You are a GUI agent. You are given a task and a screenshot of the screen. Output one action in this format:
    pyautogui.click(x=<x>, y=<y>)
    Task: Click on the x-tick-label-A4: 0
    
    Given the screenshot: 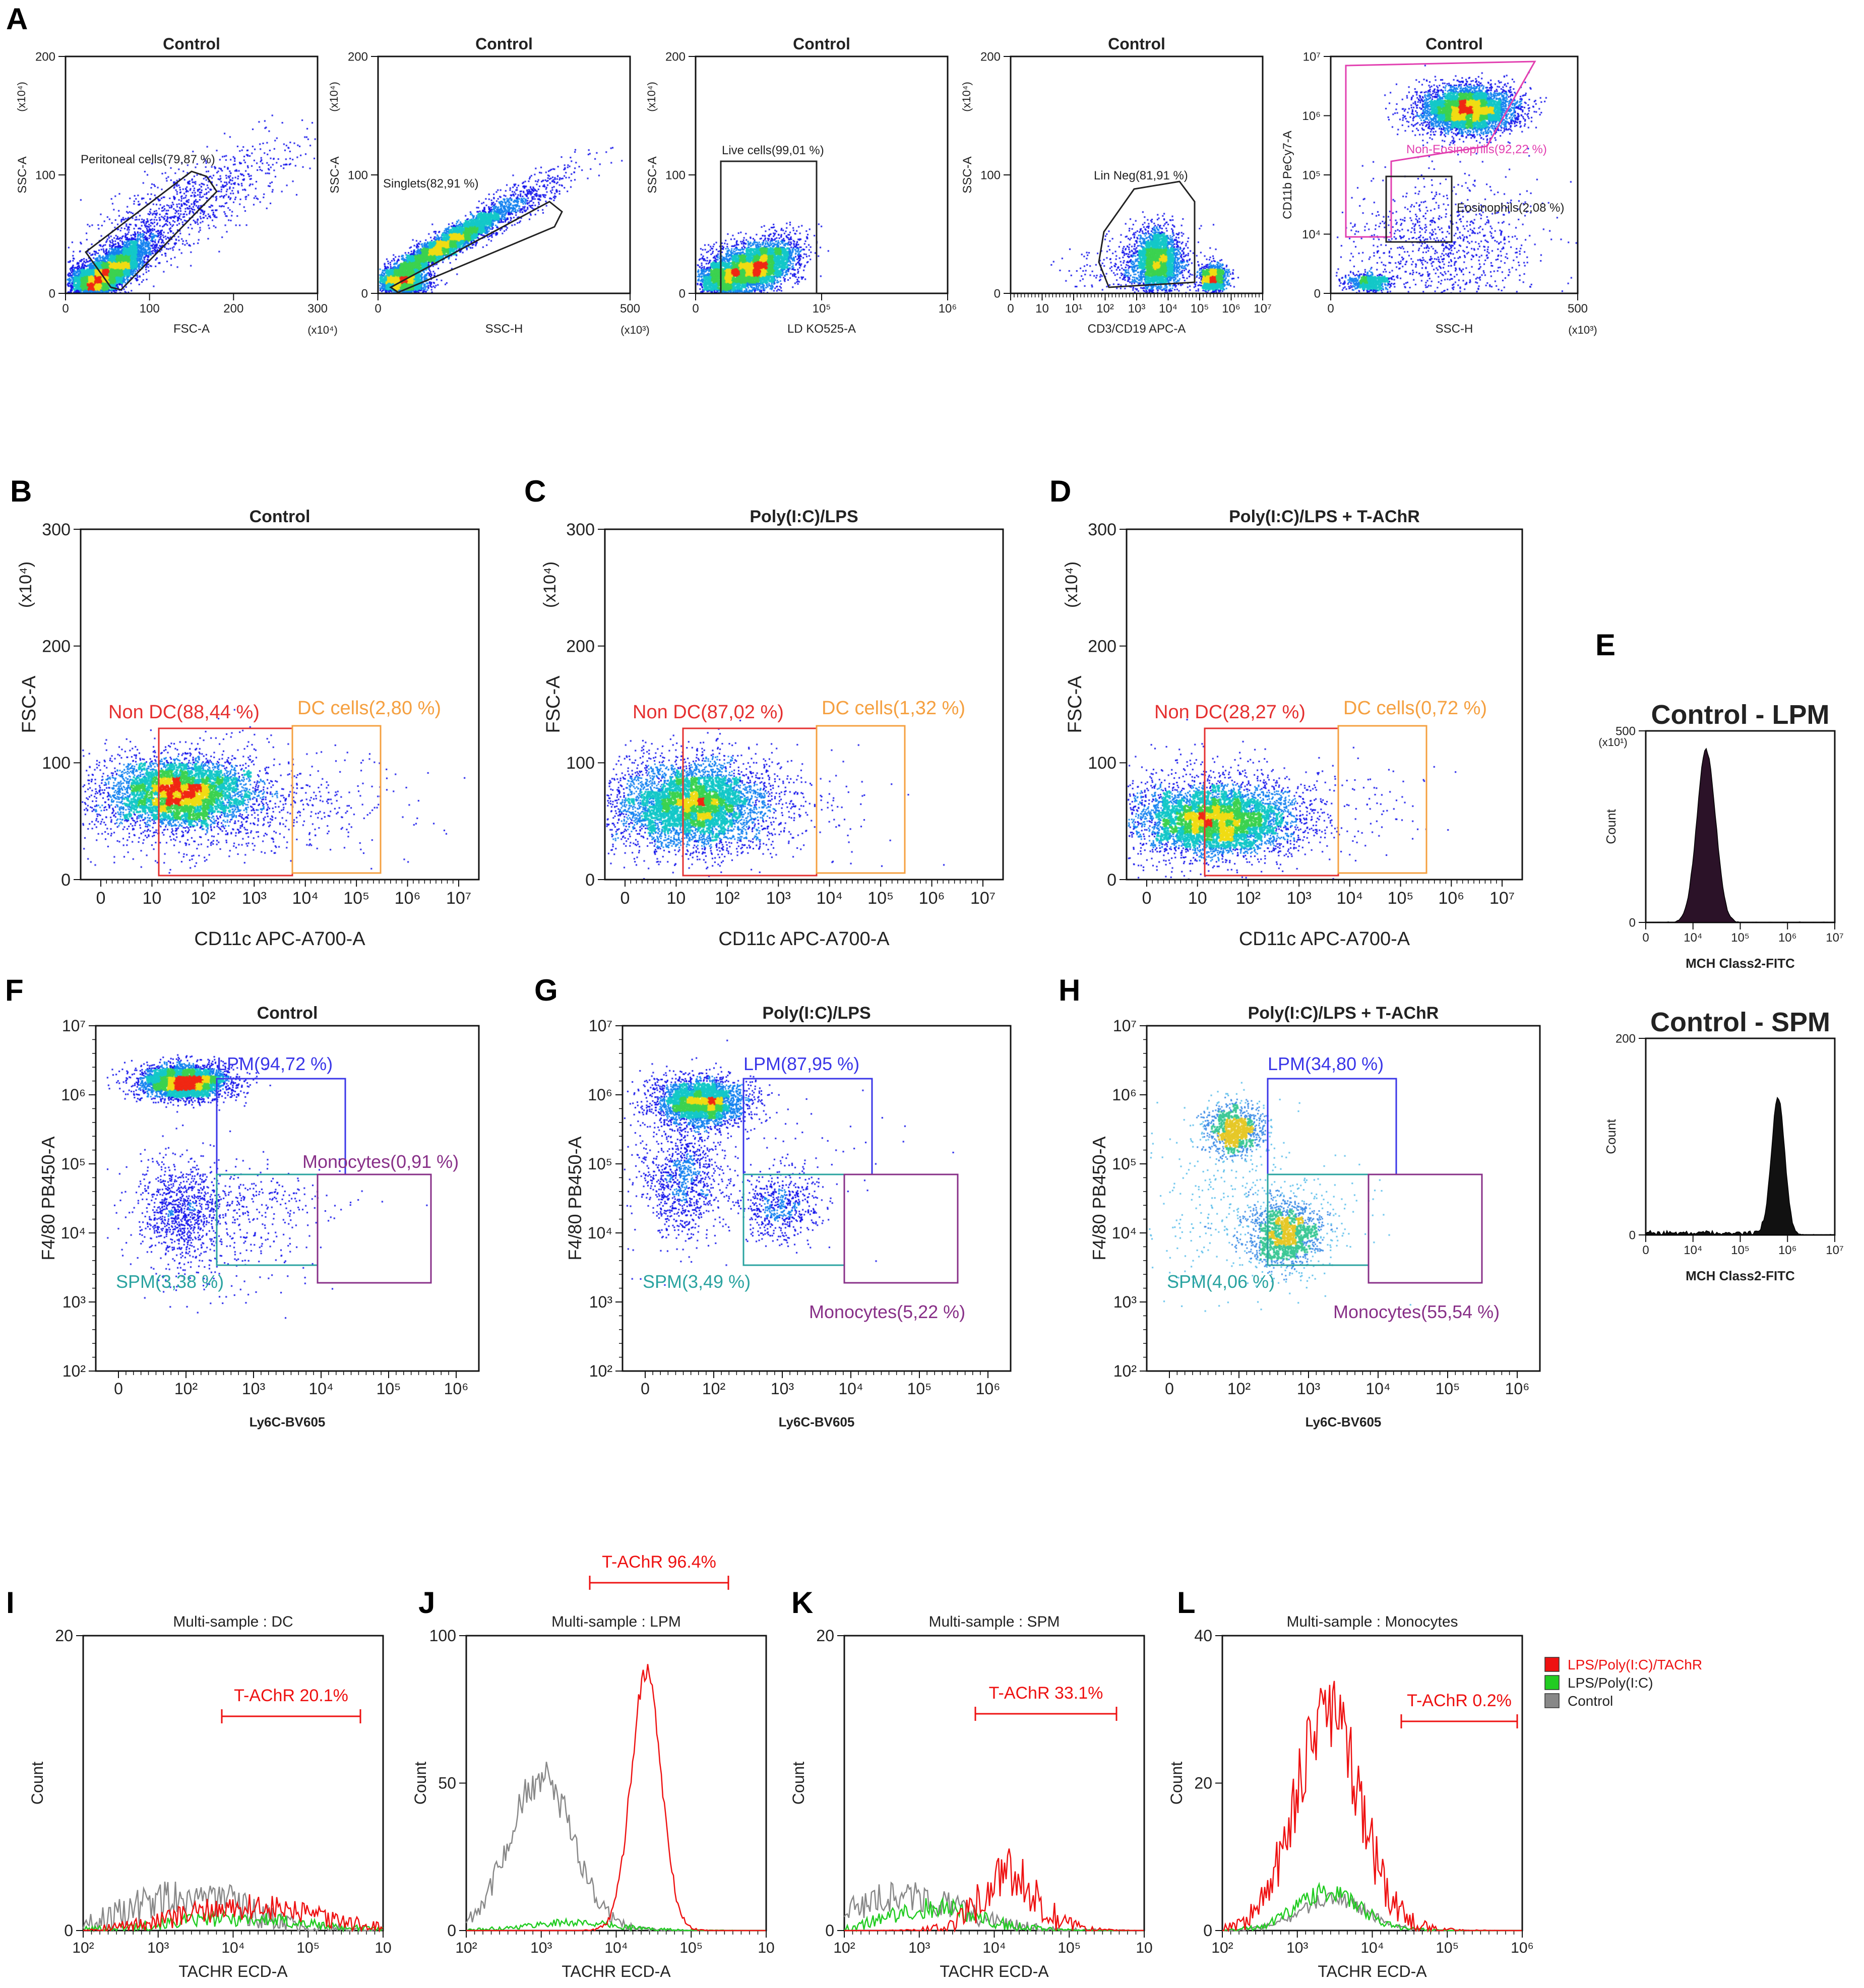 What is the action you would take?
    pyautogui.click(x=1011, y=309)
    